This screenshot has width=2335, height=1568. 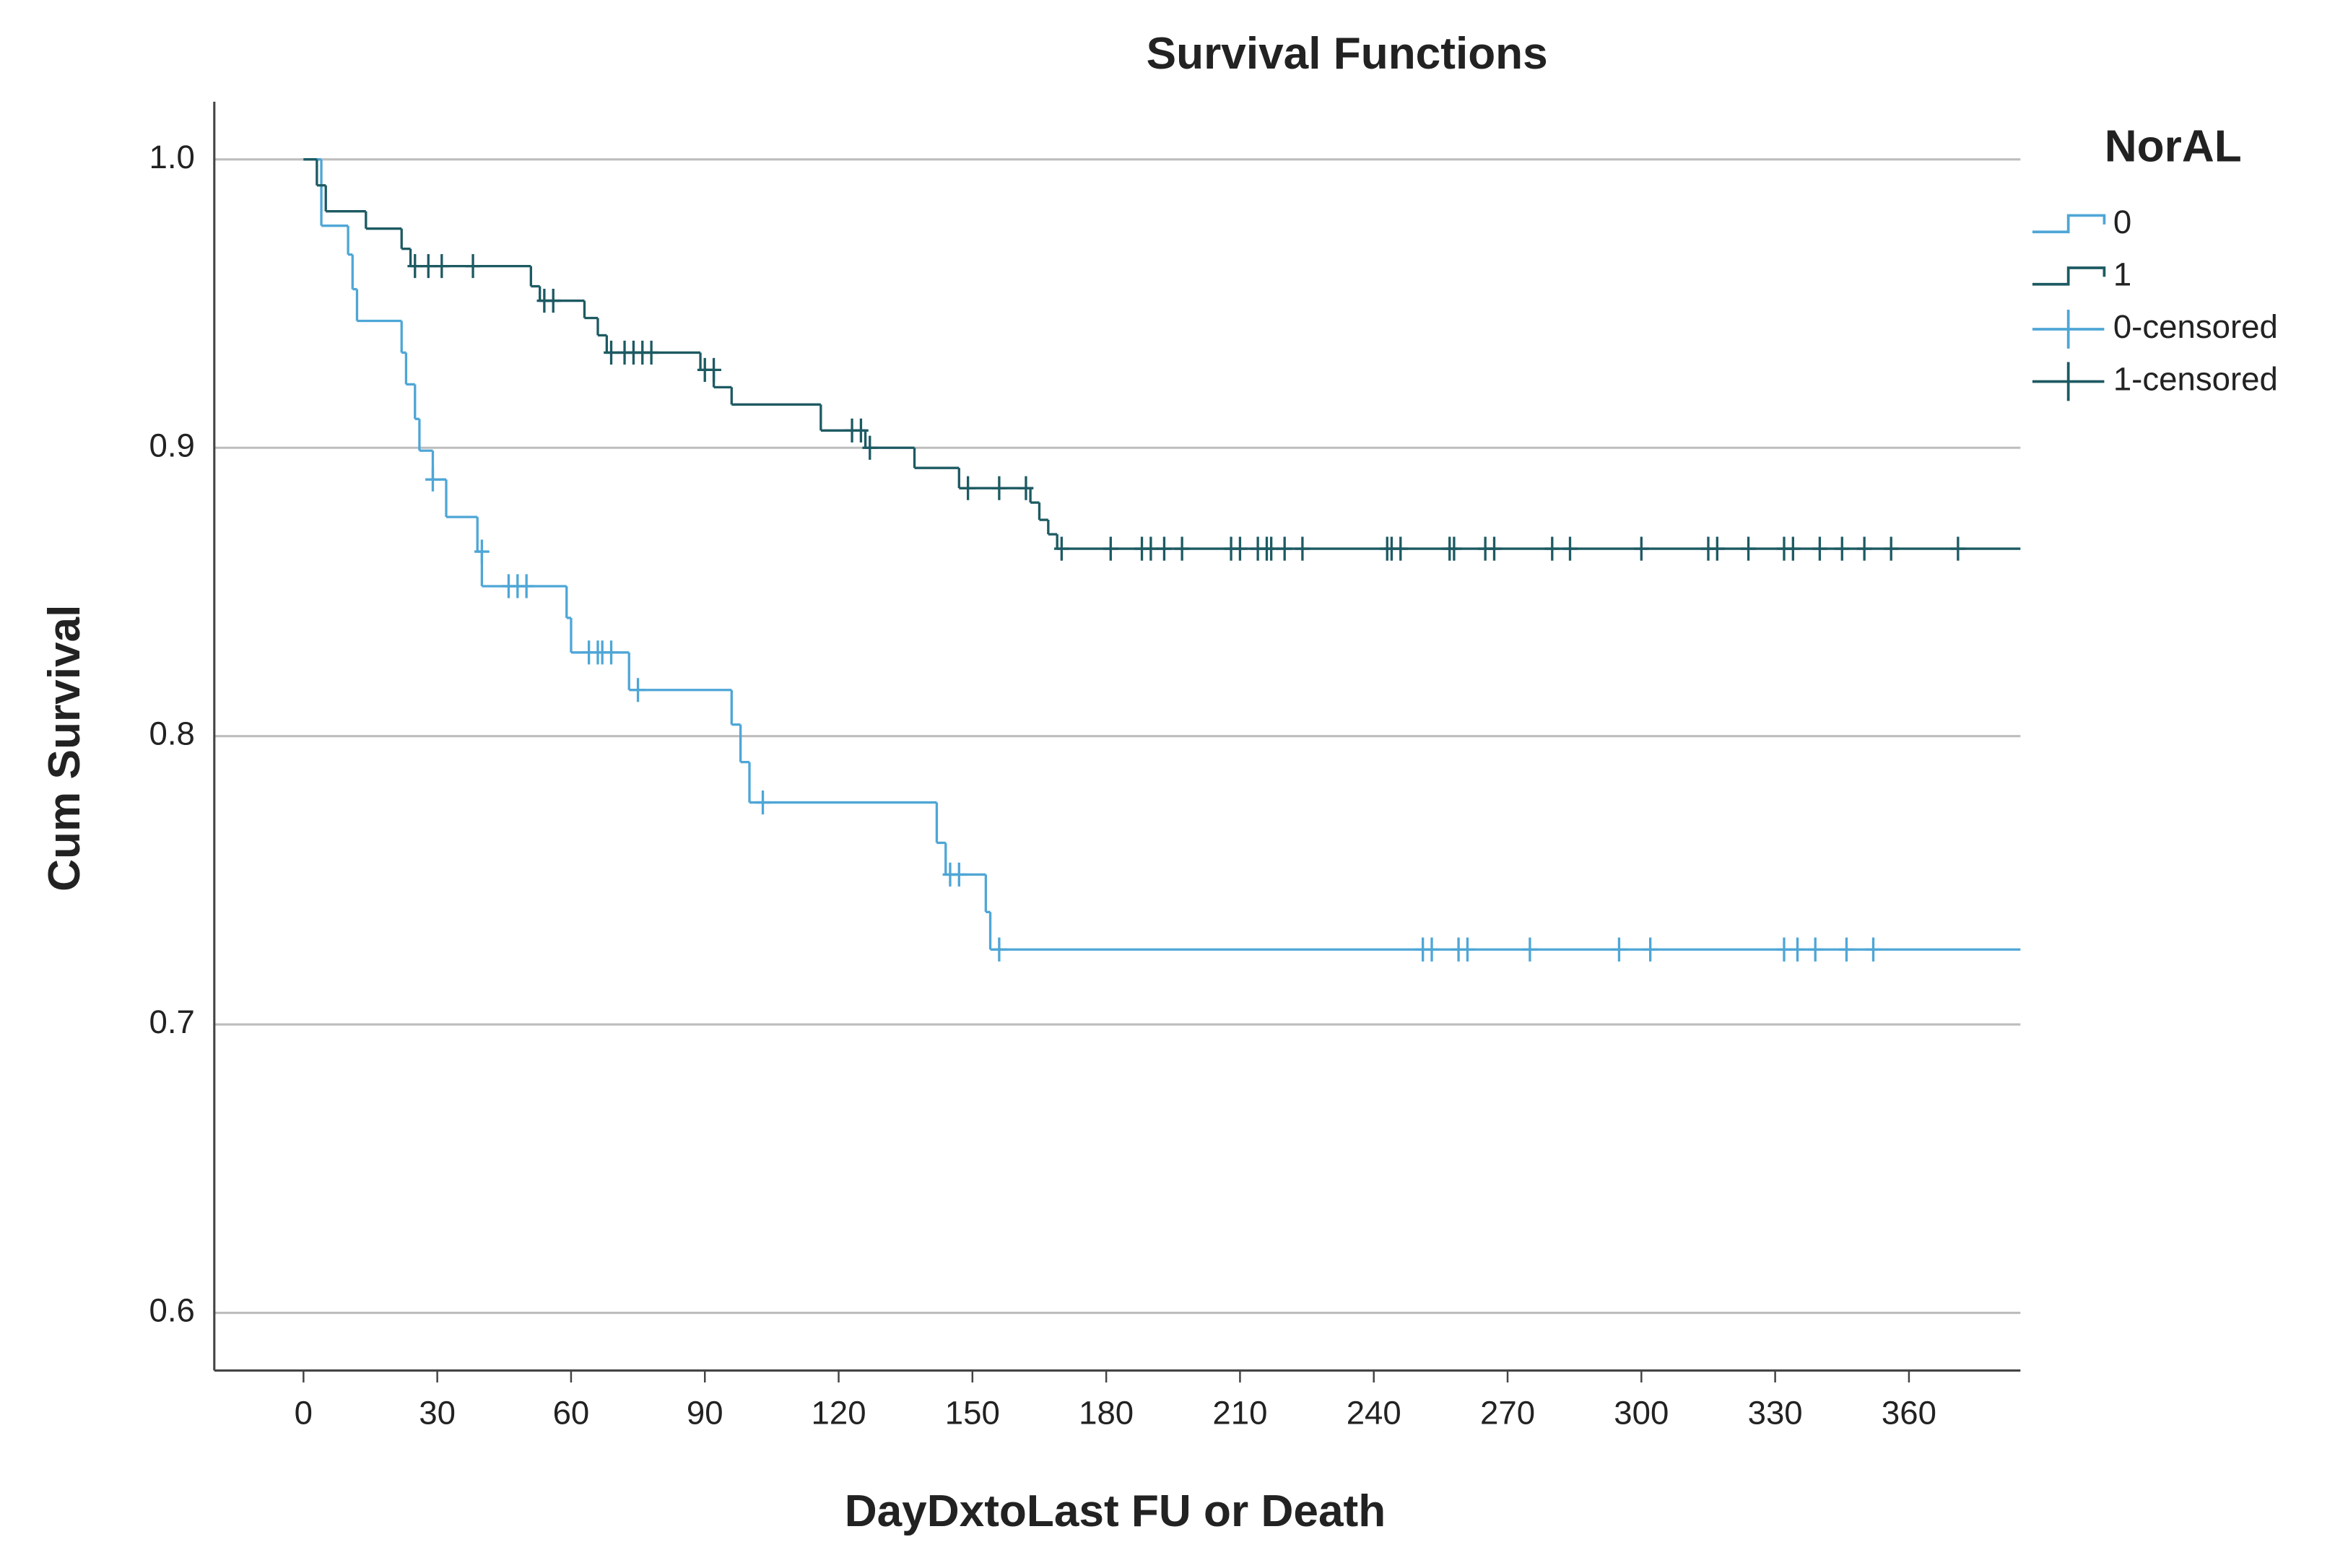 I want to click on x-tick-label: 360, so click(x=1909, y=1413).